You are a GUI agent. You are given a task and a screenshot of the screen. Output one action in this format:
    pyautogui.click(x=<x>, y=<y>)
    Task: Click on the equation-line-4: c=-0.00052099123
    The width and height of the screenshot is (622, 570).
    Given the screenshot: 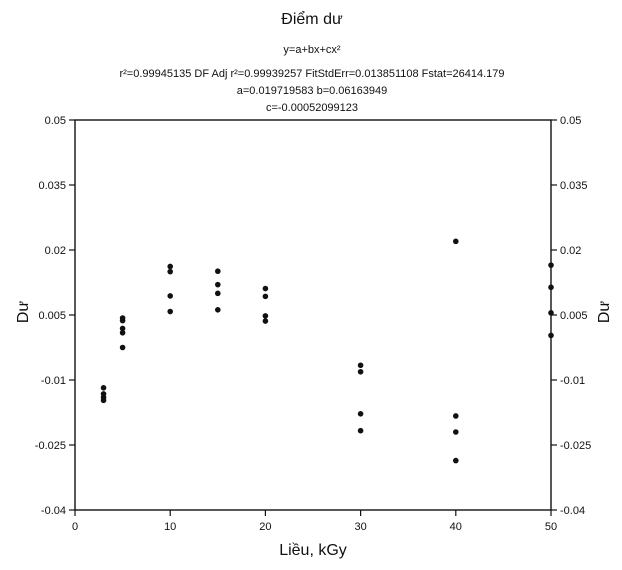 What is the action you would take?
    pyautogui.click(x=312, y=108)
    